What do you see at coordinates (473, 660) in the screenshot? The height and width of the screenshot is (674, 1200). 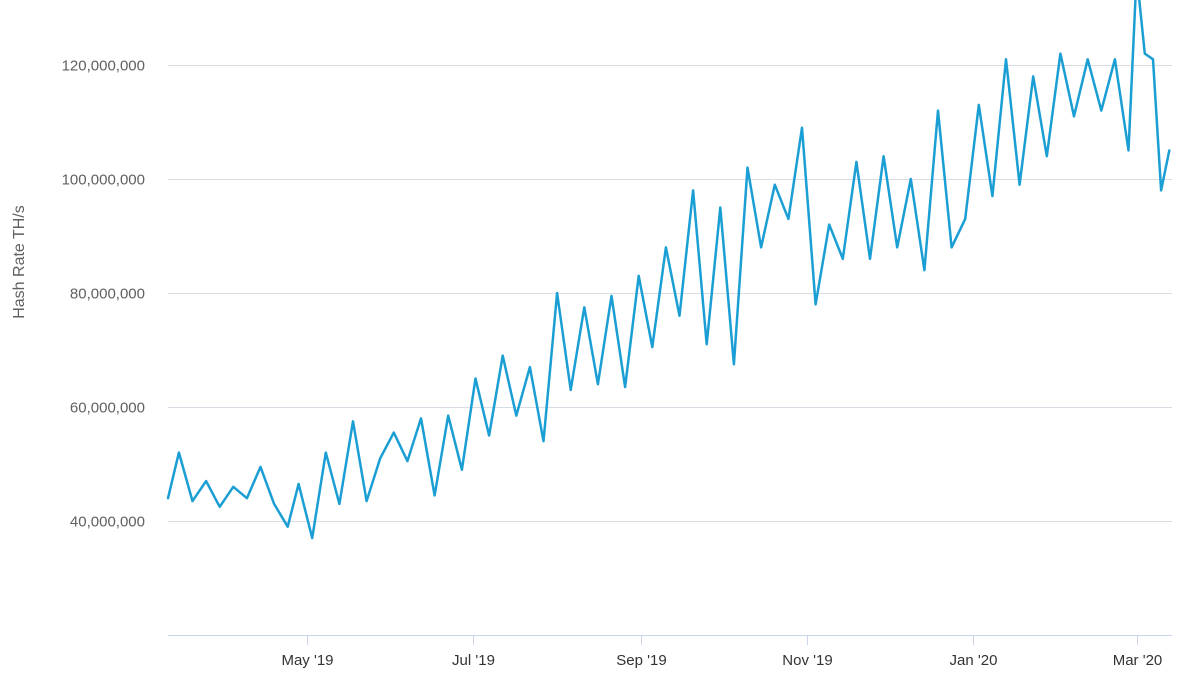 I see `x-tick-label: Jul '19` at bounding box center [473, 660].